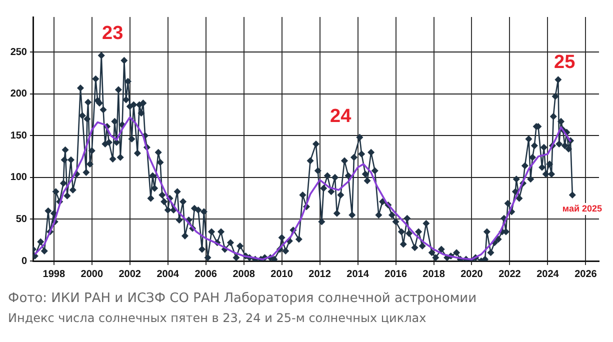 The width and height of the screenshot is (613, 342). Describe the element at coordinates (282, 274) in the screenshot. I see `x-tick-label: 2010` at that location.